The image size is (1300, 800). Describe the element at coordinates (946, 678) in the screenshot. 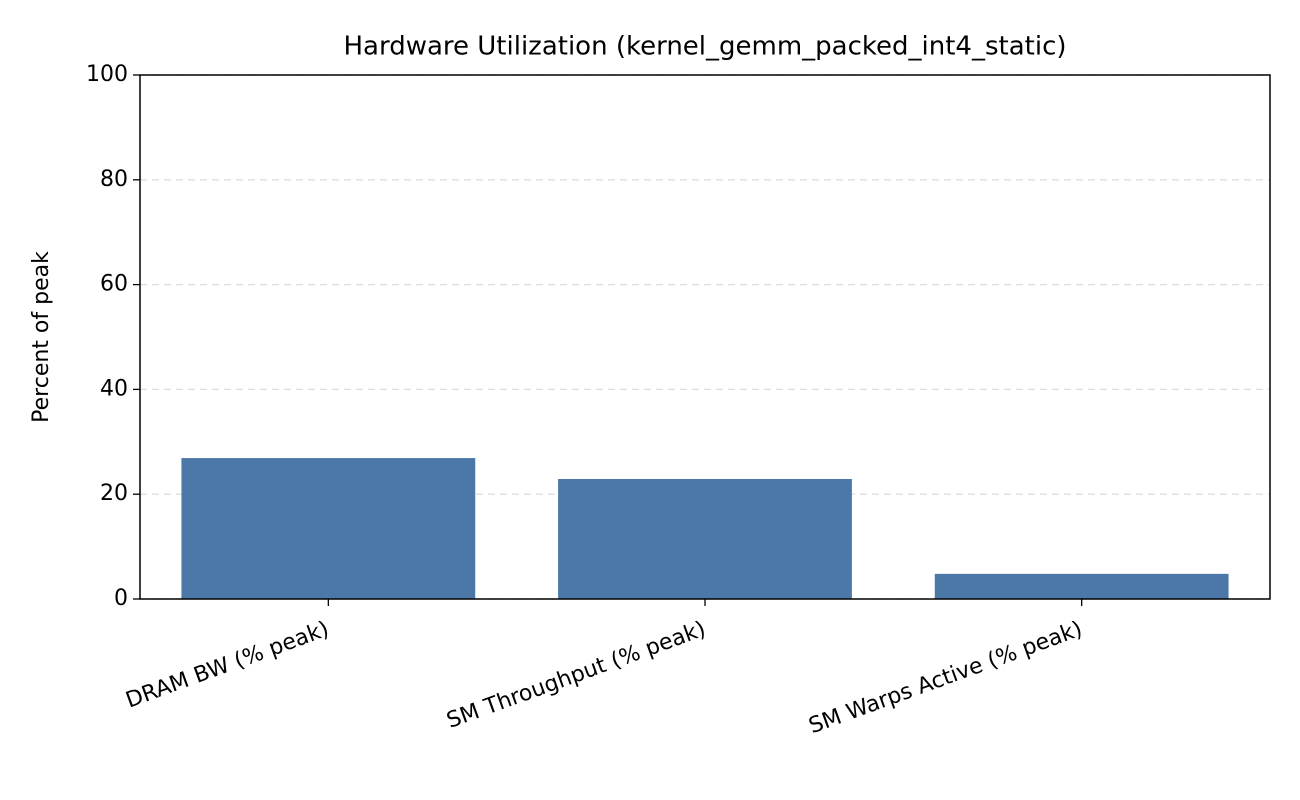

I see `x-tick-label: SM Warps Active (% peak)` at that location.